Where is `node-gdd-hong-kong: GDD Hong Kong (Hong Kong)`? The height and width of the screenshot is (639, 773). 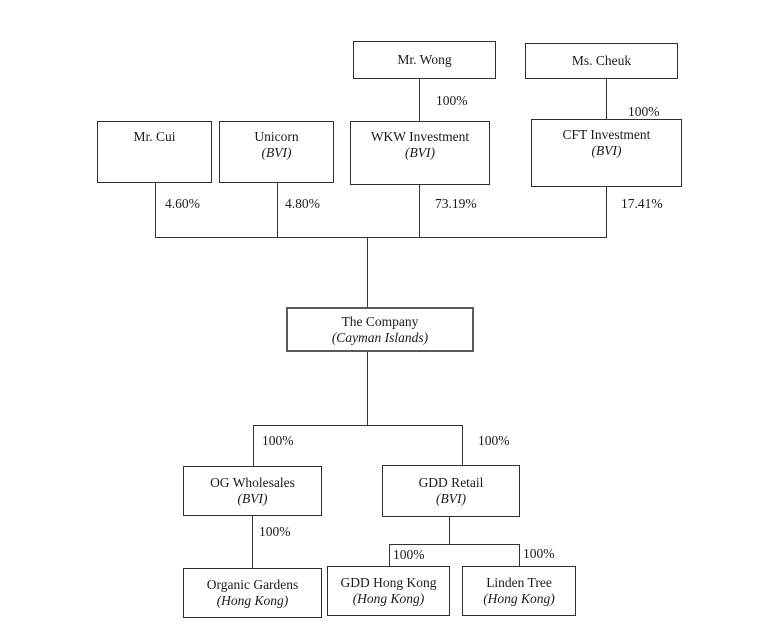 node-gdd-hong-kong: GDD Hong Kong (Hong Kong) is located at coordinates (388, 591).